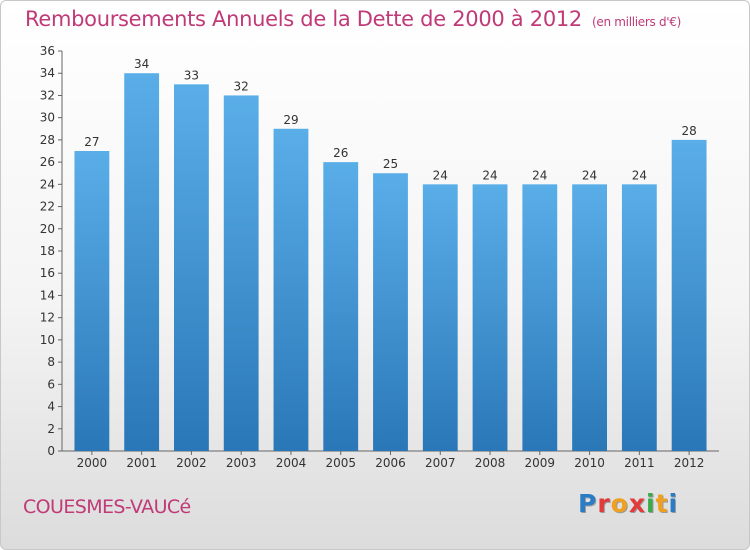  What do you see at coordinates (390, 463) in the screenshot?
I see `x-tick-label: 2006` at bounding box center [390, 463].